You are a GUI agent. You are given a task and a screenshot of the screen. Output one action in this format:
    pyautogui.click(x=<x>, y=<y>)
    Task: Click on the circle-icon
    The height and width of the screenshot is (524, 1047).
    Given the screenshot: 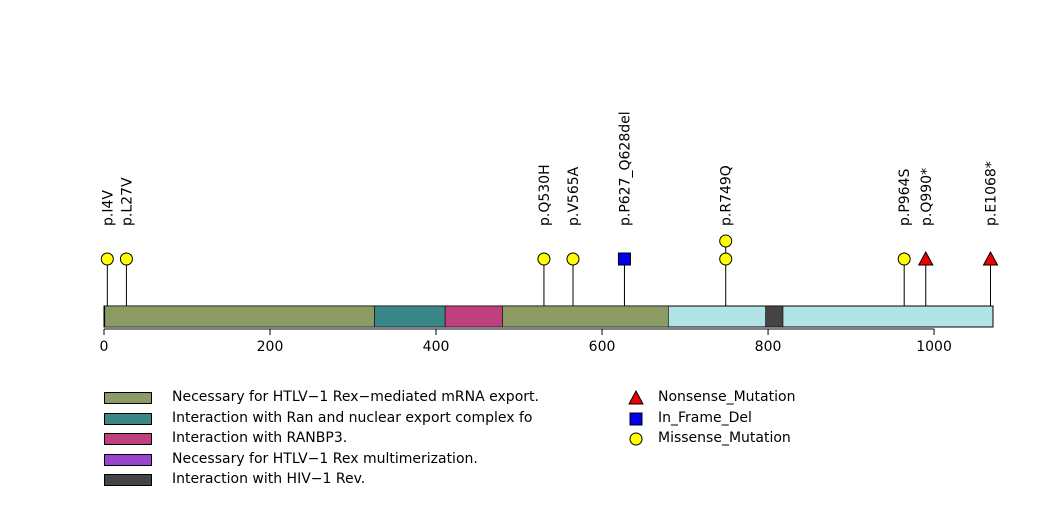 What is the action you would take?
    pyautogui.click(x=636, y=439)
    